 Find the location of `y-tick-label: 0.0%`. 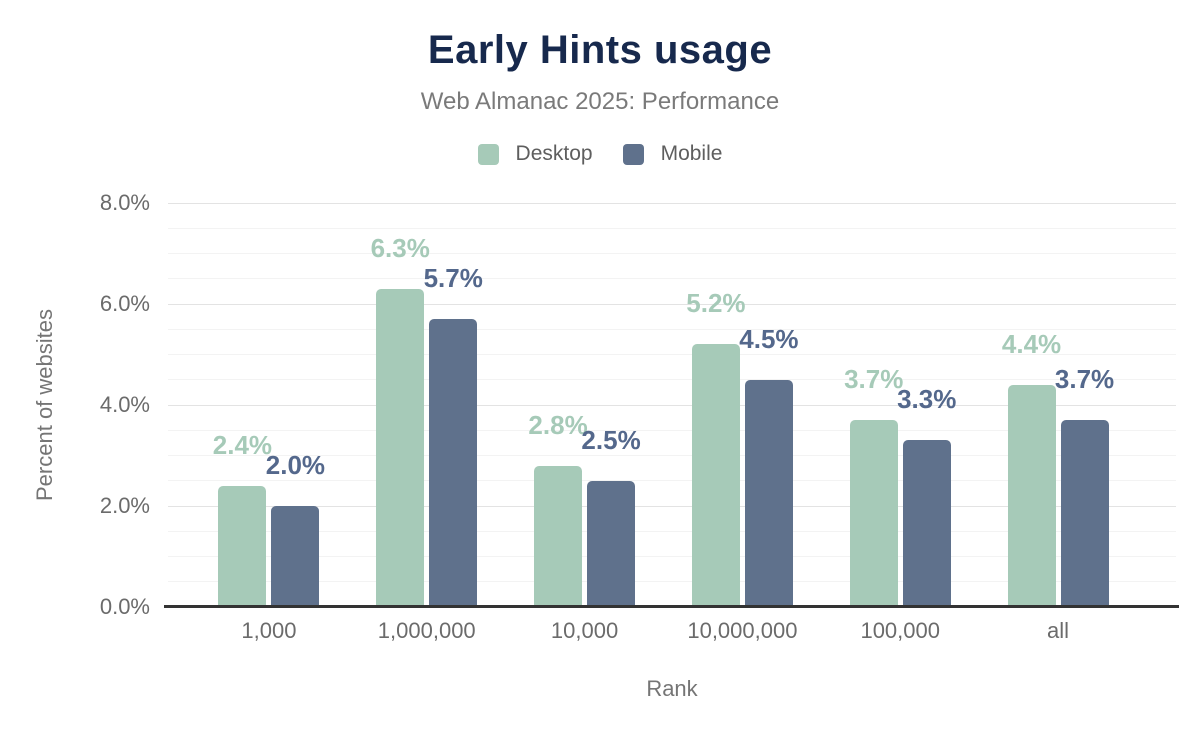

y-tick-label: 0.0% is located at coordinates (124, 606).